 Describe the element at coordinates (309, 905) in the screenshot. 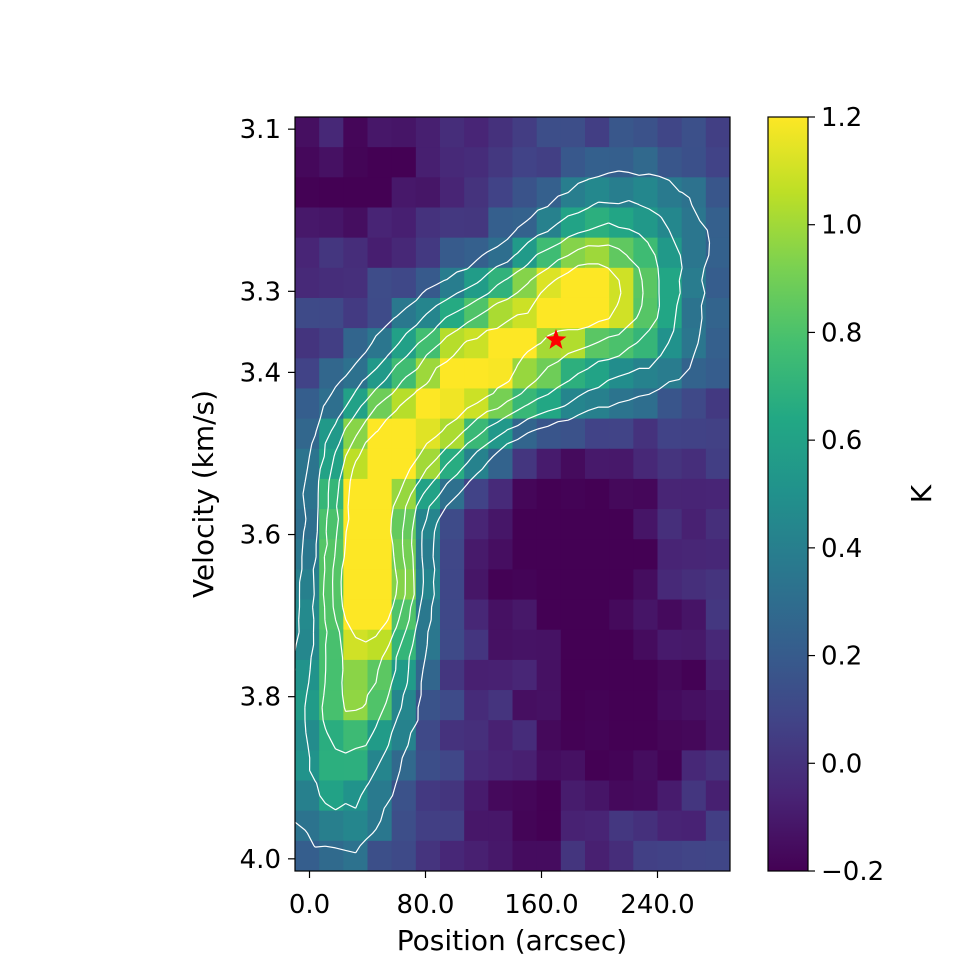

I see `x-tick-label: 0.0` at that location.